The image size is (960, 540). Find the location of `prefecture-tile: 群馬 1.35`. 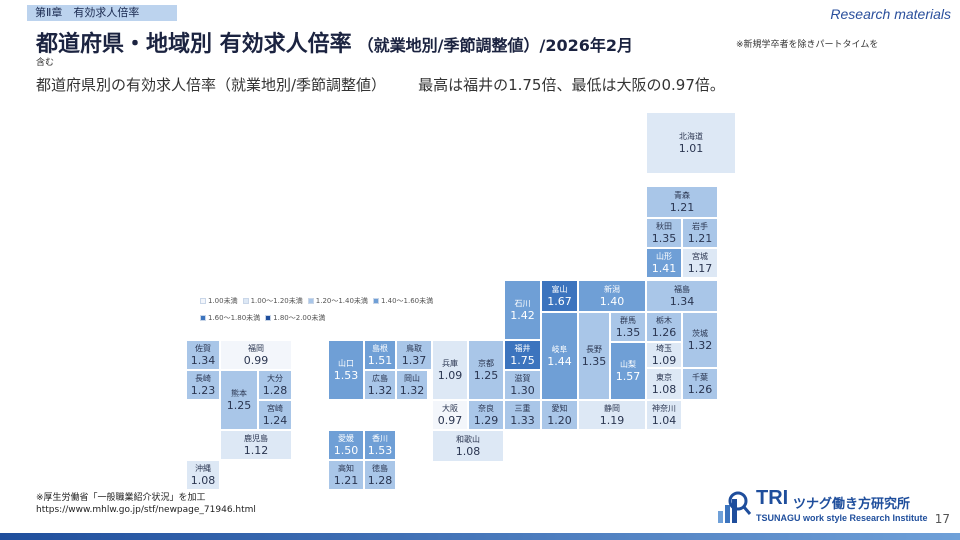

prefecture-tile: 群馬 1.35 is located at coordinates (628, 327).